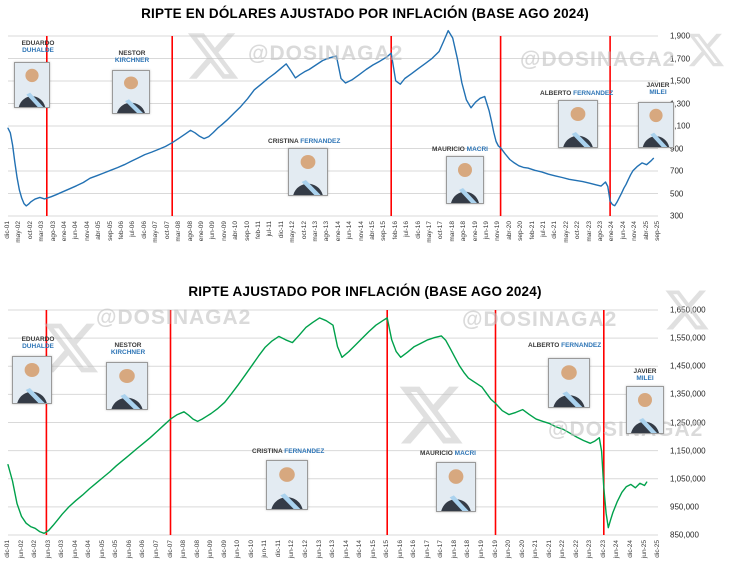 This screenshot has height=580, width=730. Describe the element at coordinates (680, 36) in the screenshot. I see `y-axis-tick-label: 1,900` at that location.